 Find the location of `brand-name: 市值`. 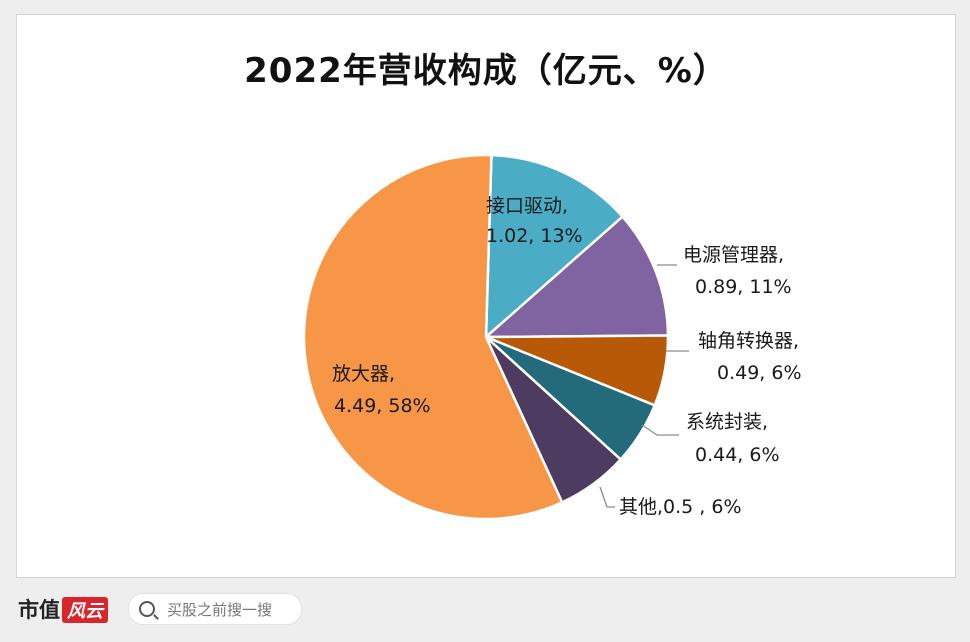

brand-name: 市值 is located at coordinates (39, 609).